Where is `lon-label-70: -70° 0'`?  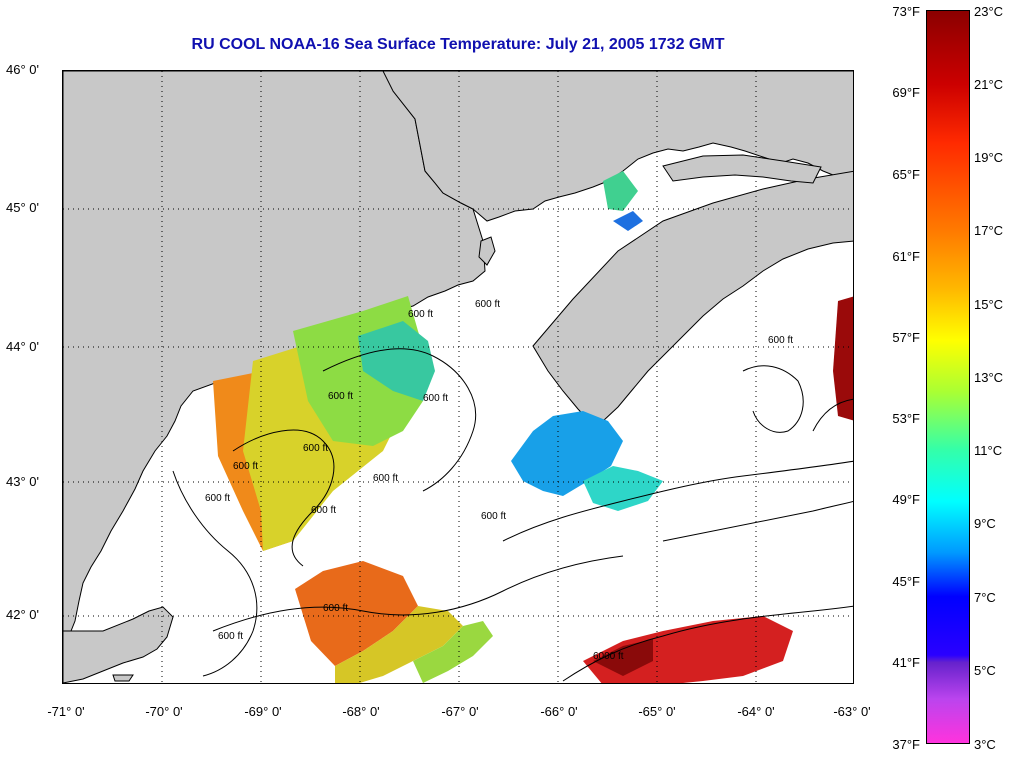
lon-label-70: -70° 0' is located at coordinates (164, 711).